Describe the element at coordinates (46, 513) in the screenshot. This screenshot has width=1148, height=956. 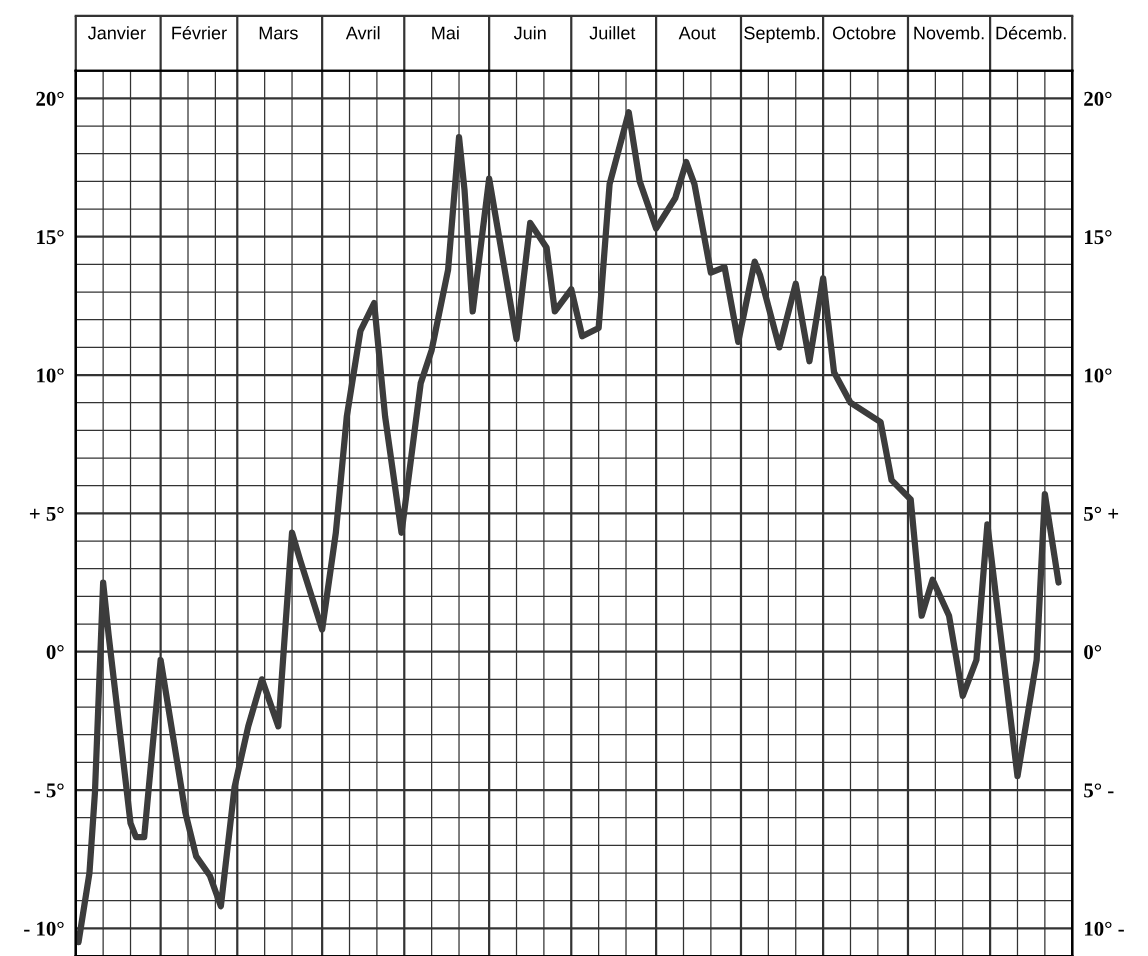
I see `y-tick-label: + 5°` at that location.